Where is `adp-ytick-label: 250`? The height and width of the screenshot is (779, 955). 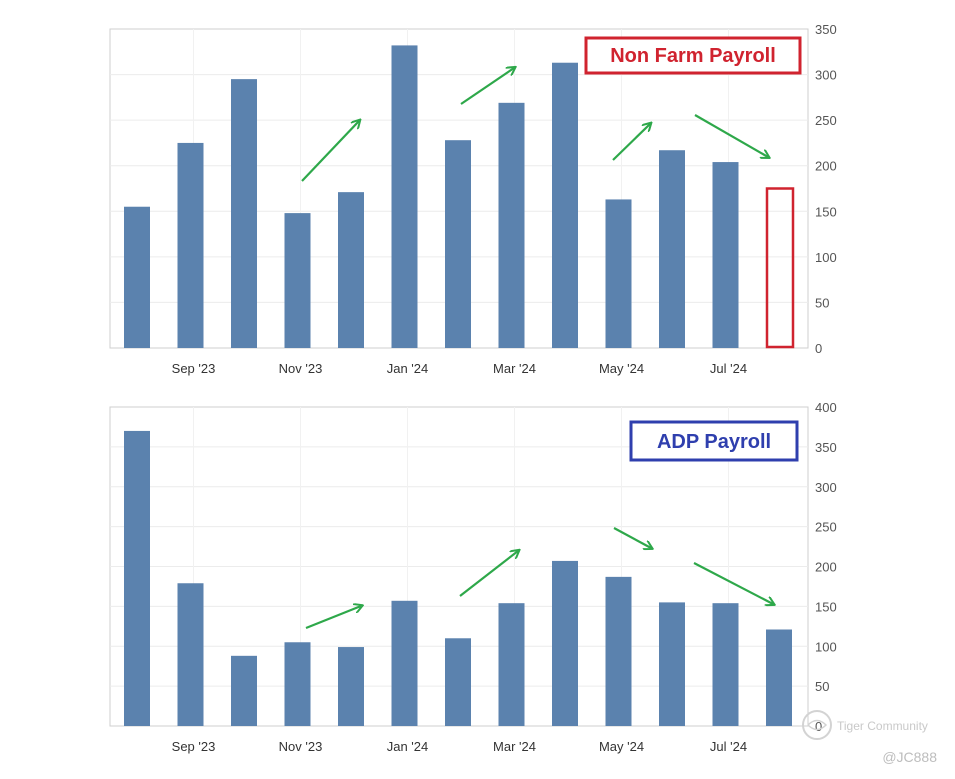
adp-ytick-label: 250 is located at coordinates (826, 527).